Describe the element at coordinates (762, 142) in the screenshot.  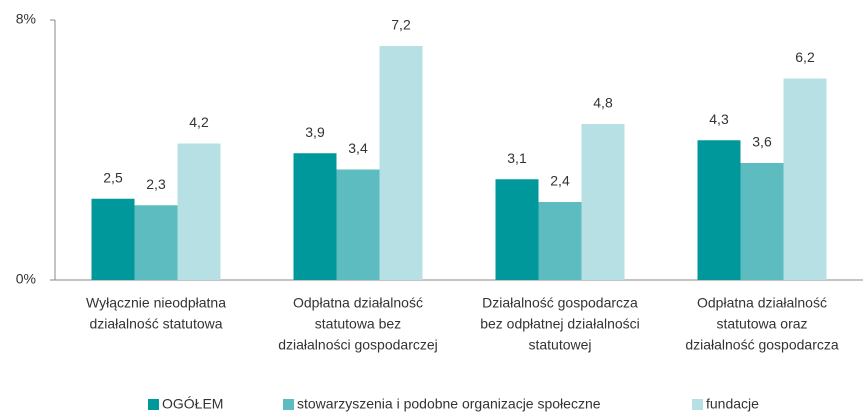
I see `value-label: 3,6` at that location.